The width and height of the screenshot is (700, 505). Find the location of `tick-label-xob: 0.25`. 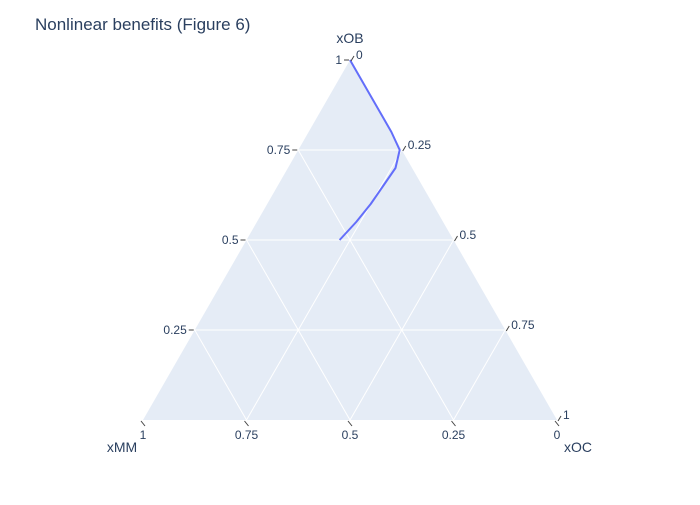

tick-label-xob: 0.25 is located at coordinates (175, 330).